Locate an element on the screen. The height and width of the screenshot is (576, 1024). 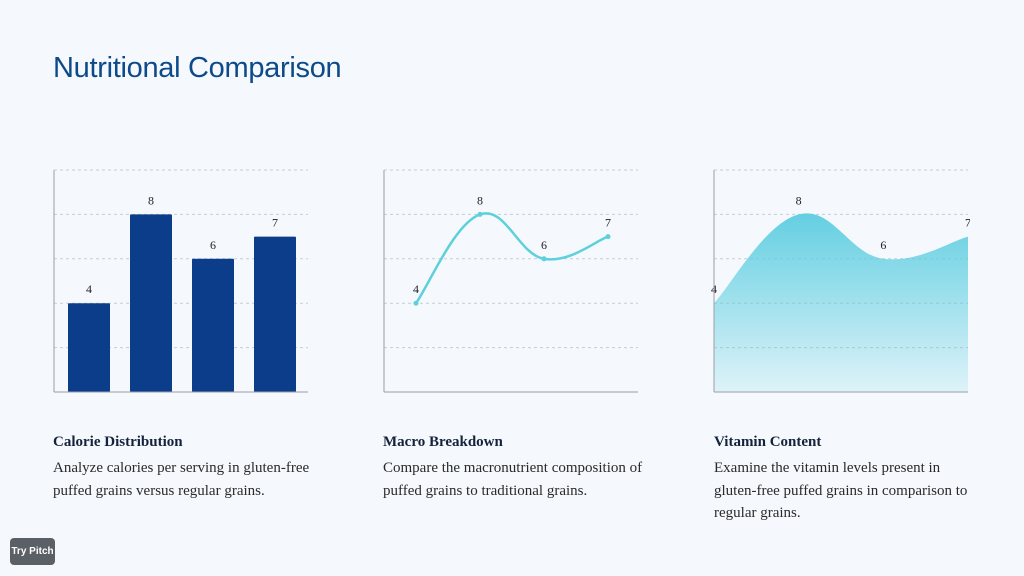
page-title: Nutritional Comparison is located at coordinates (197, 68).